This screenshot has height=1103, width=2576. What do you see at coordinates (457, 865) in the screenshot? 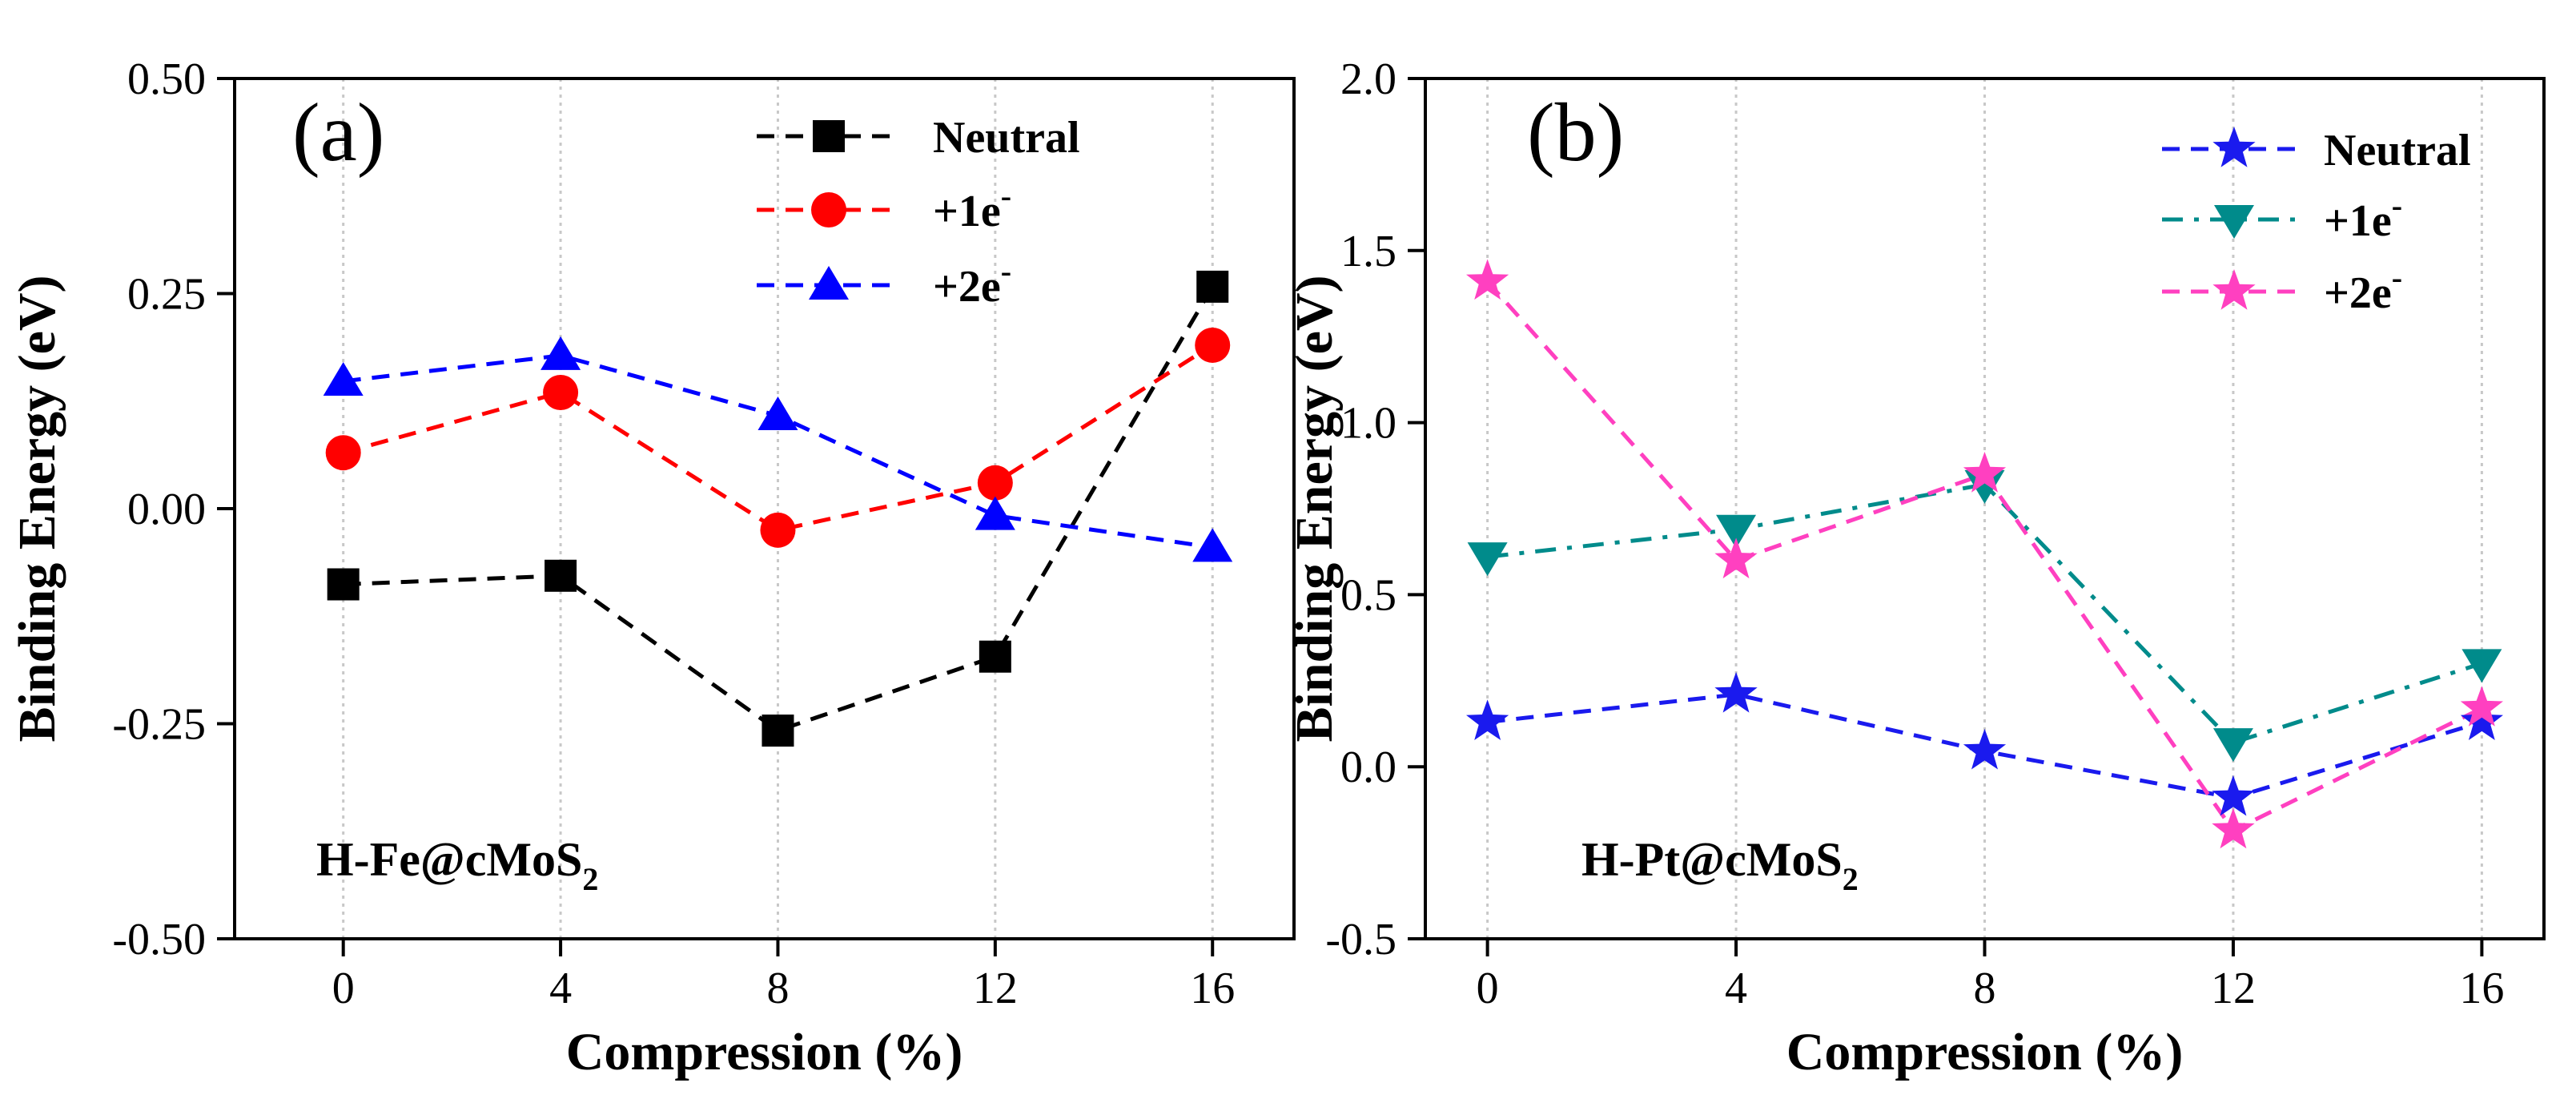
I see `material-annotation: H-Fe@cMoS2` at bounding box center [457, 865].